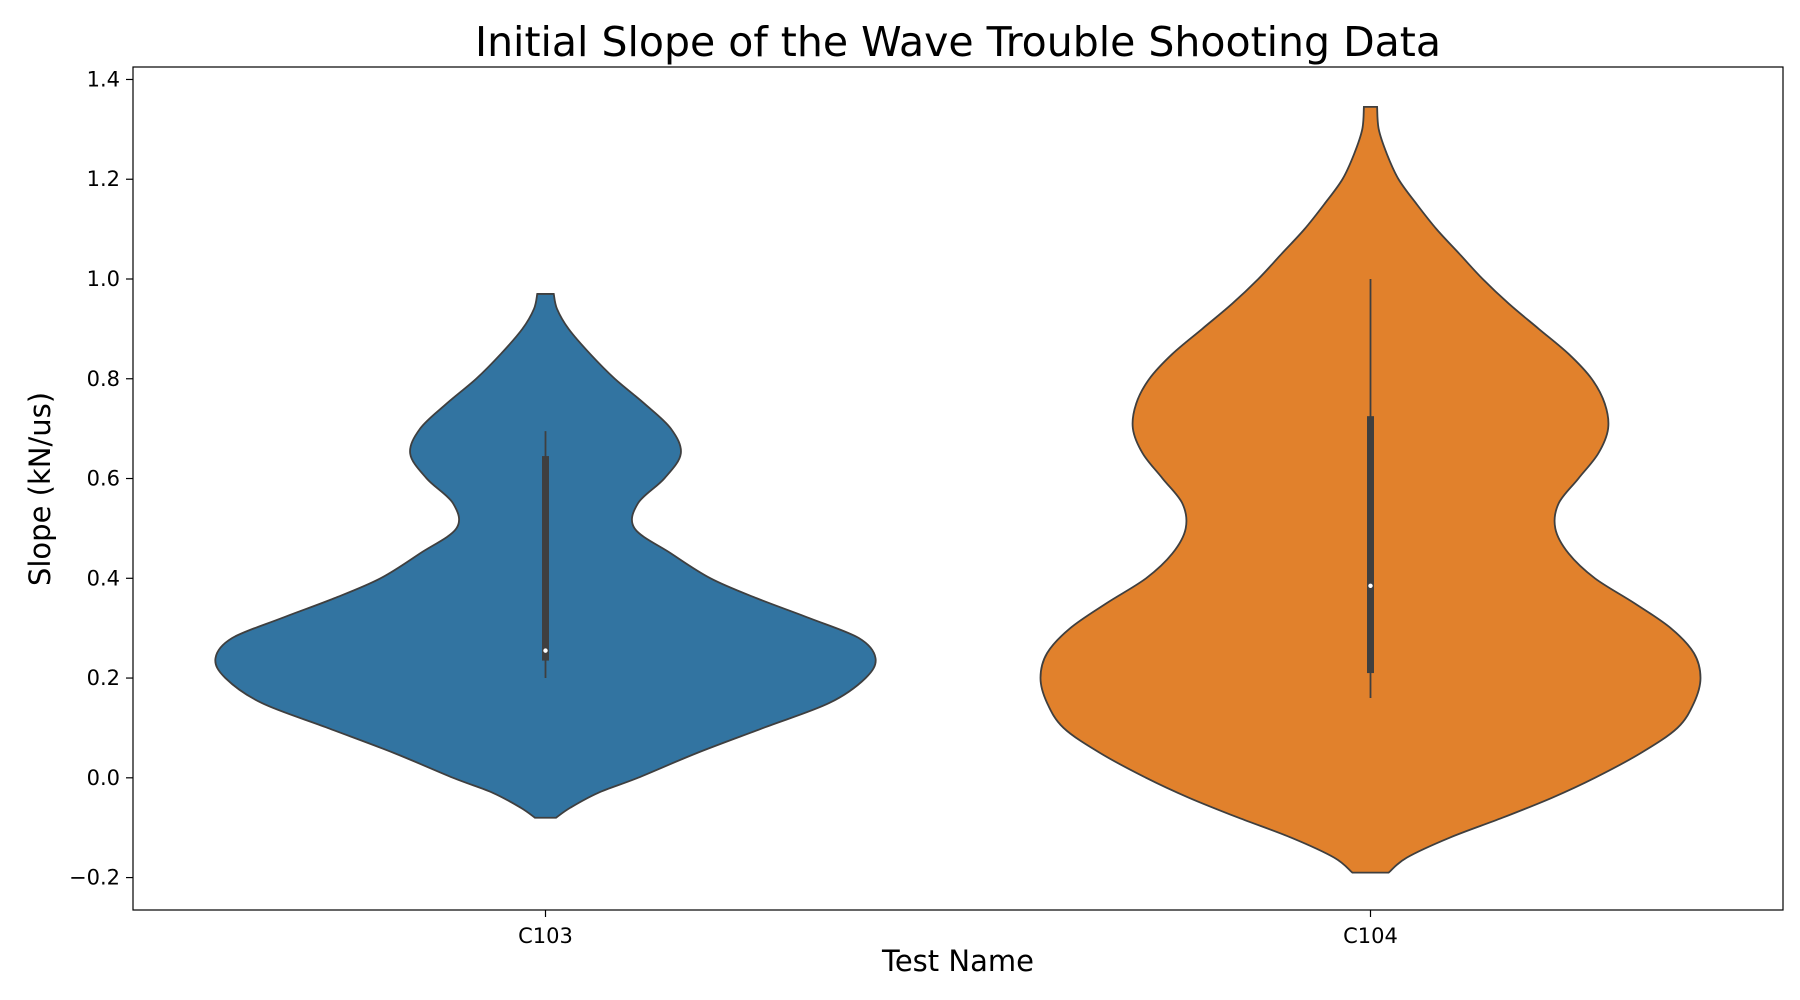  What do you see at coordinates (94, 878) in the screenshot?
I see `y-tick-label: −0.2` at bounding box center [94, 878].